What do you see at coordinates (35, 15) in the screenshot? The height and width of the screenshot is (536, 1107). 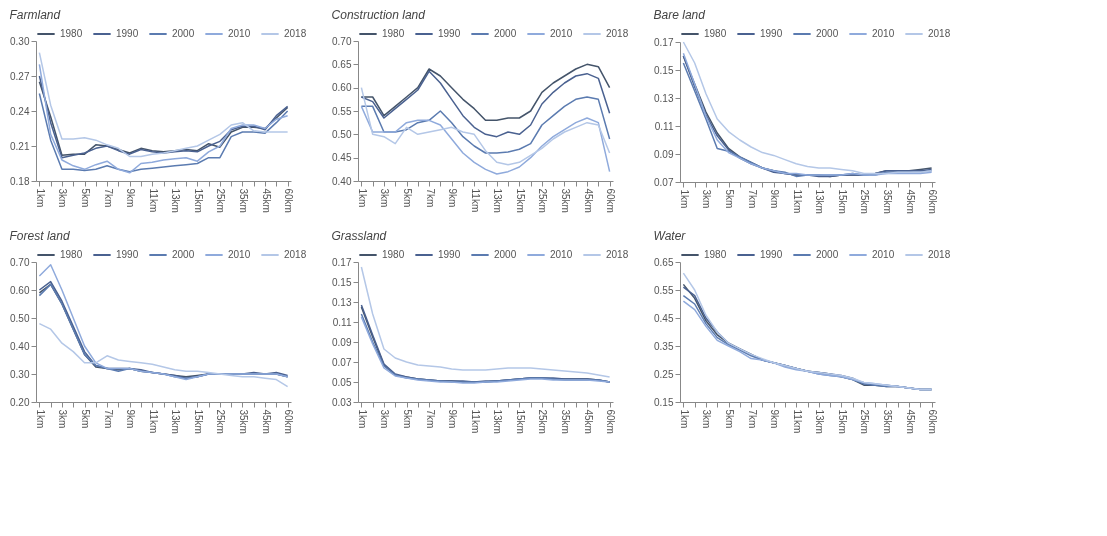 I see `chart-title: Farmland` at bounding box center [35, 15].